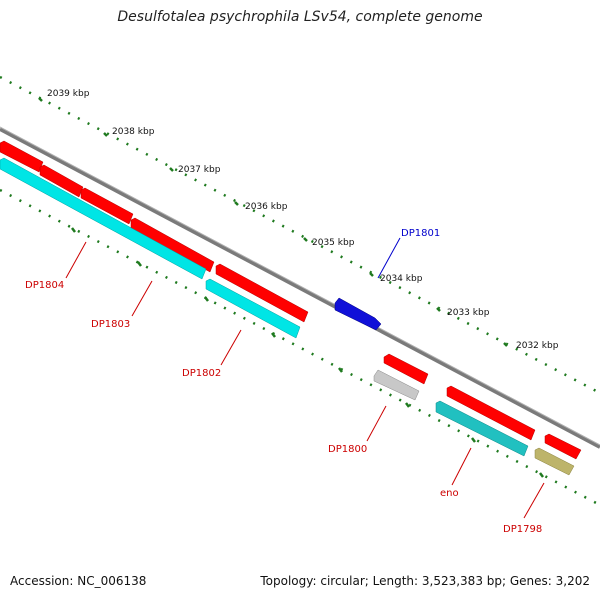  Describe the element at coordinates (76, 260) in the screenshot. I see `leader-dp1804` at that location.